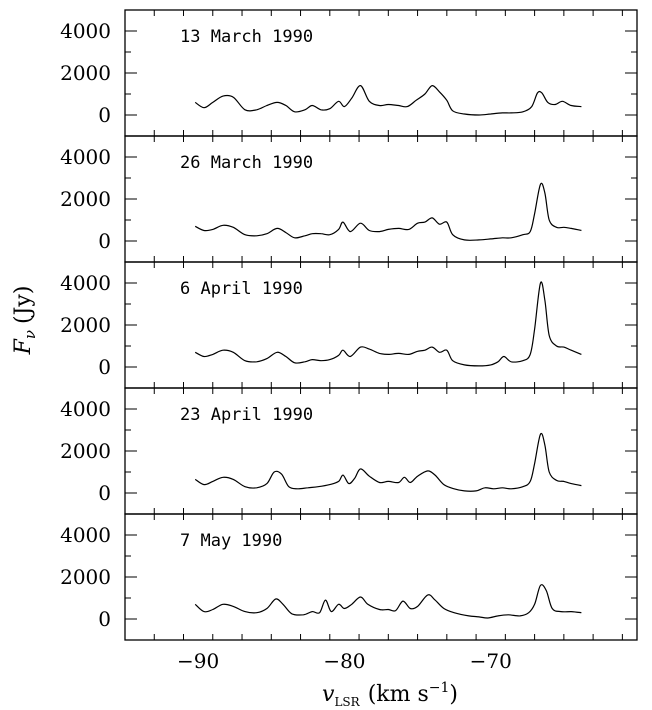 This screenshot has height=710, width=652. Describe the element at coordinates (246, 163) in the screenshot. I see `panel-date-label: 26 March 1990` at that location.